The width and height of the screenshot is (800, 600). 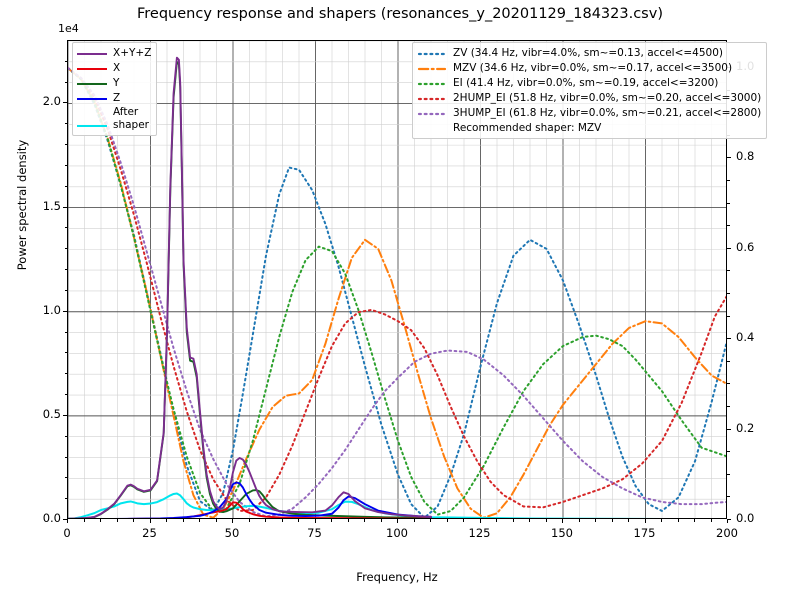 I want to click on y-tick-left: 1.0, so click(x=51, y=309).